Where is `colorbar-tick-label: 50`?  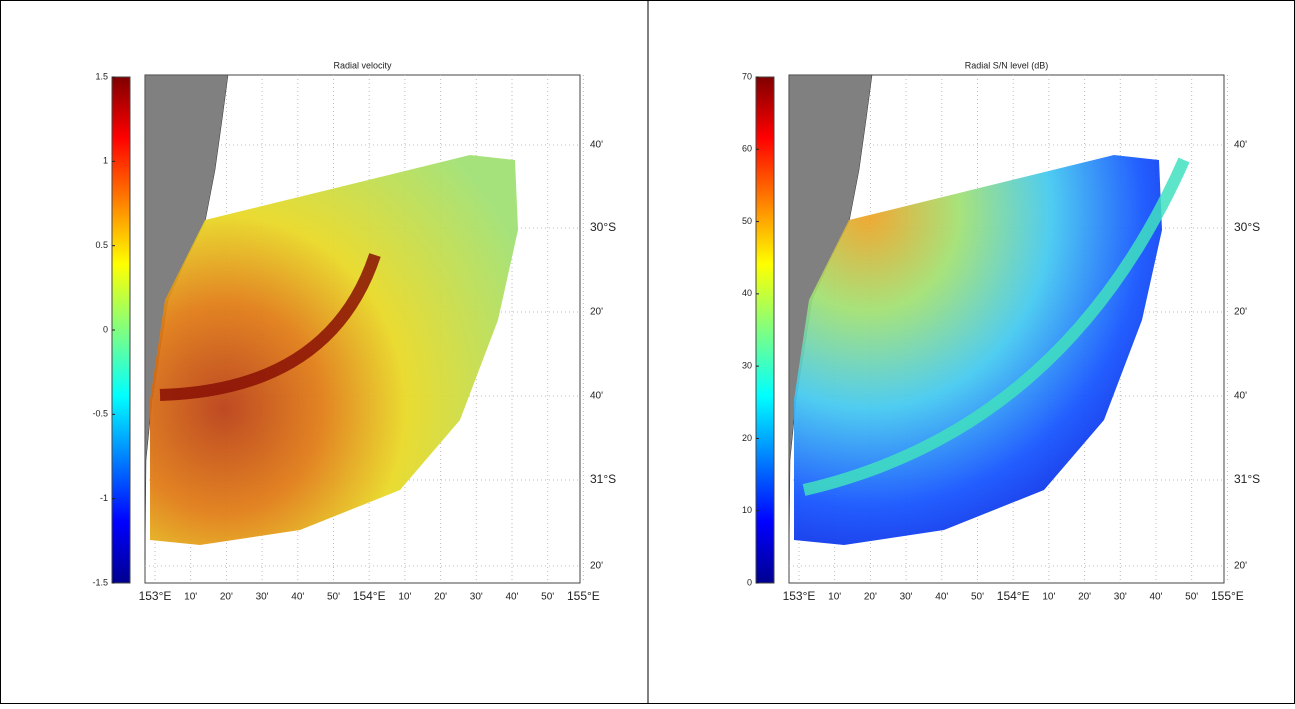
colorbar-tick-label: 50 is located at coordinates (747, 221).